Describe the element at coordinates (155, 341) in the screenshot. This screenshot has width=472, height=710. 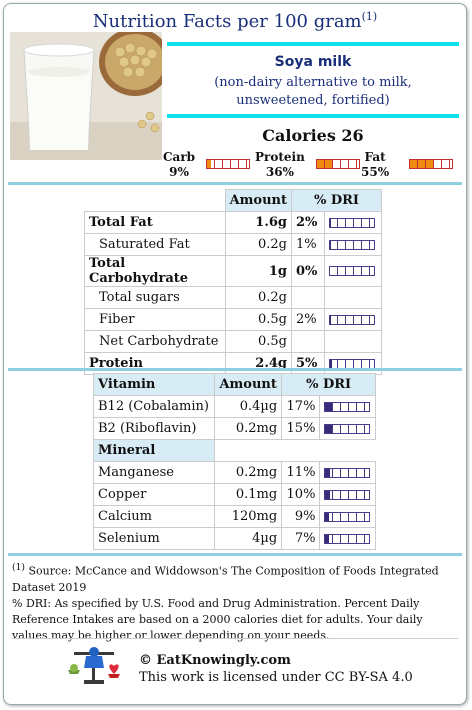
I see `nutrient-name: Net Carbohydrate` at that location.